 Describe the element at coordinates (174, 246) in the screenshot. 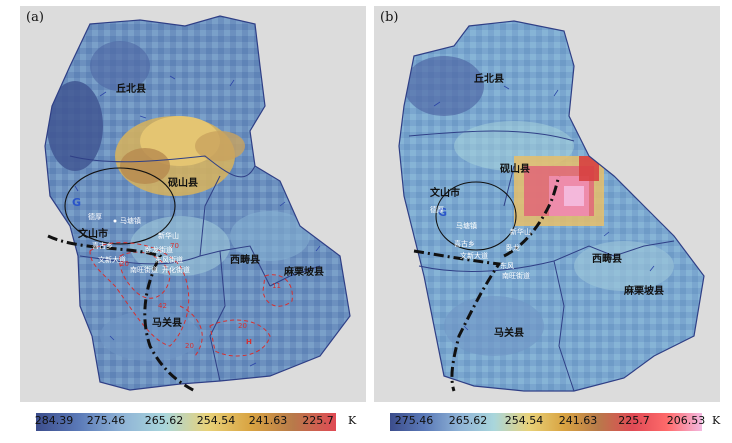

I see `contour-label: 70` at that location.